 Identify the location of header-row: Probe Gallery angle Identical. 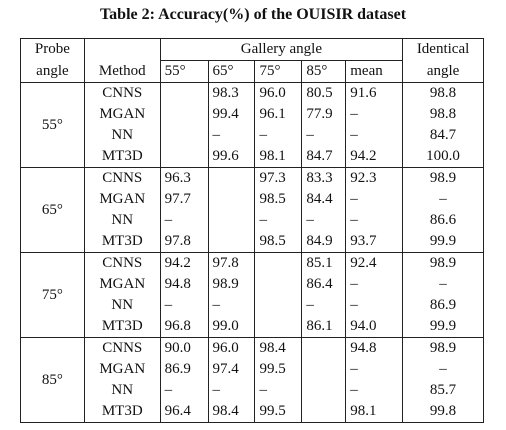
(252, 49).